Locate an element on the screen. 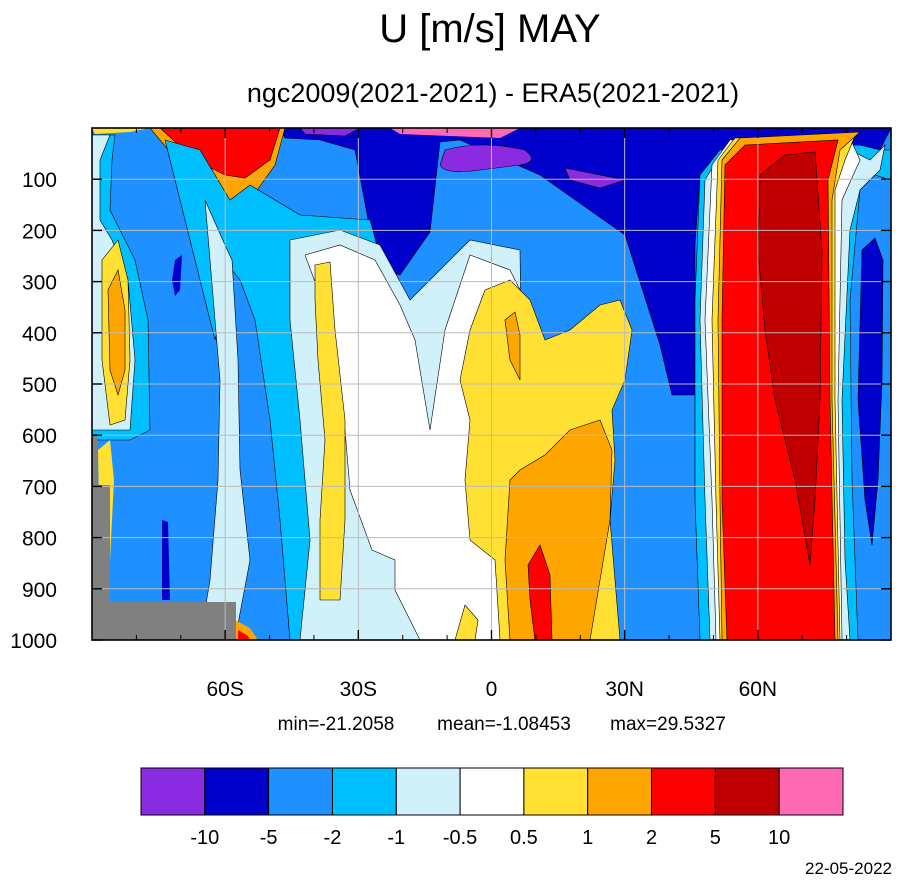  stat-min: min=-21.2058 is located at coordinates (336, 724).